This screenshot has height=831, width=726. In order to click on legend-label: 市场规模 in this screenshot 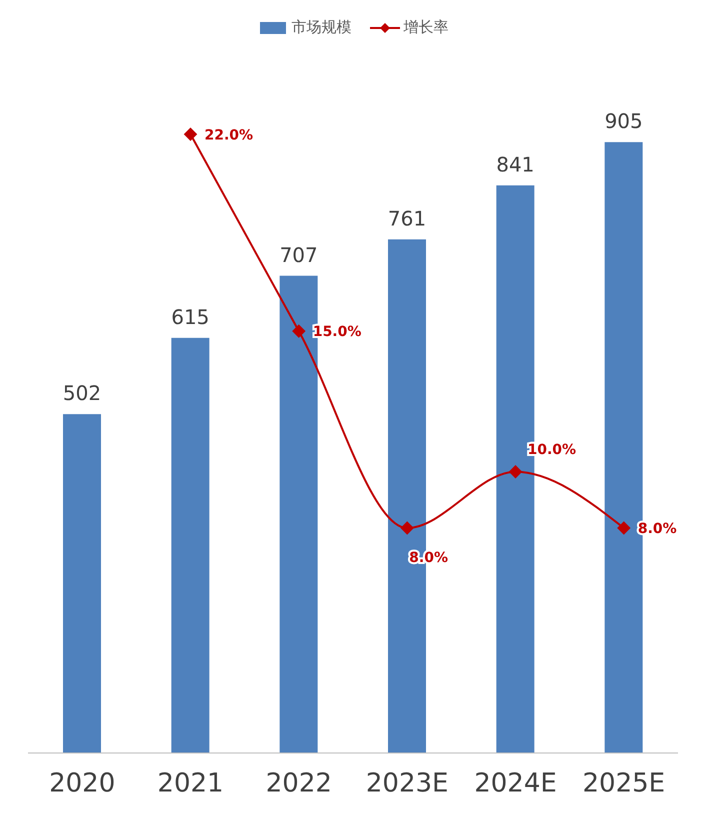, I will do `click(321, 27)`.